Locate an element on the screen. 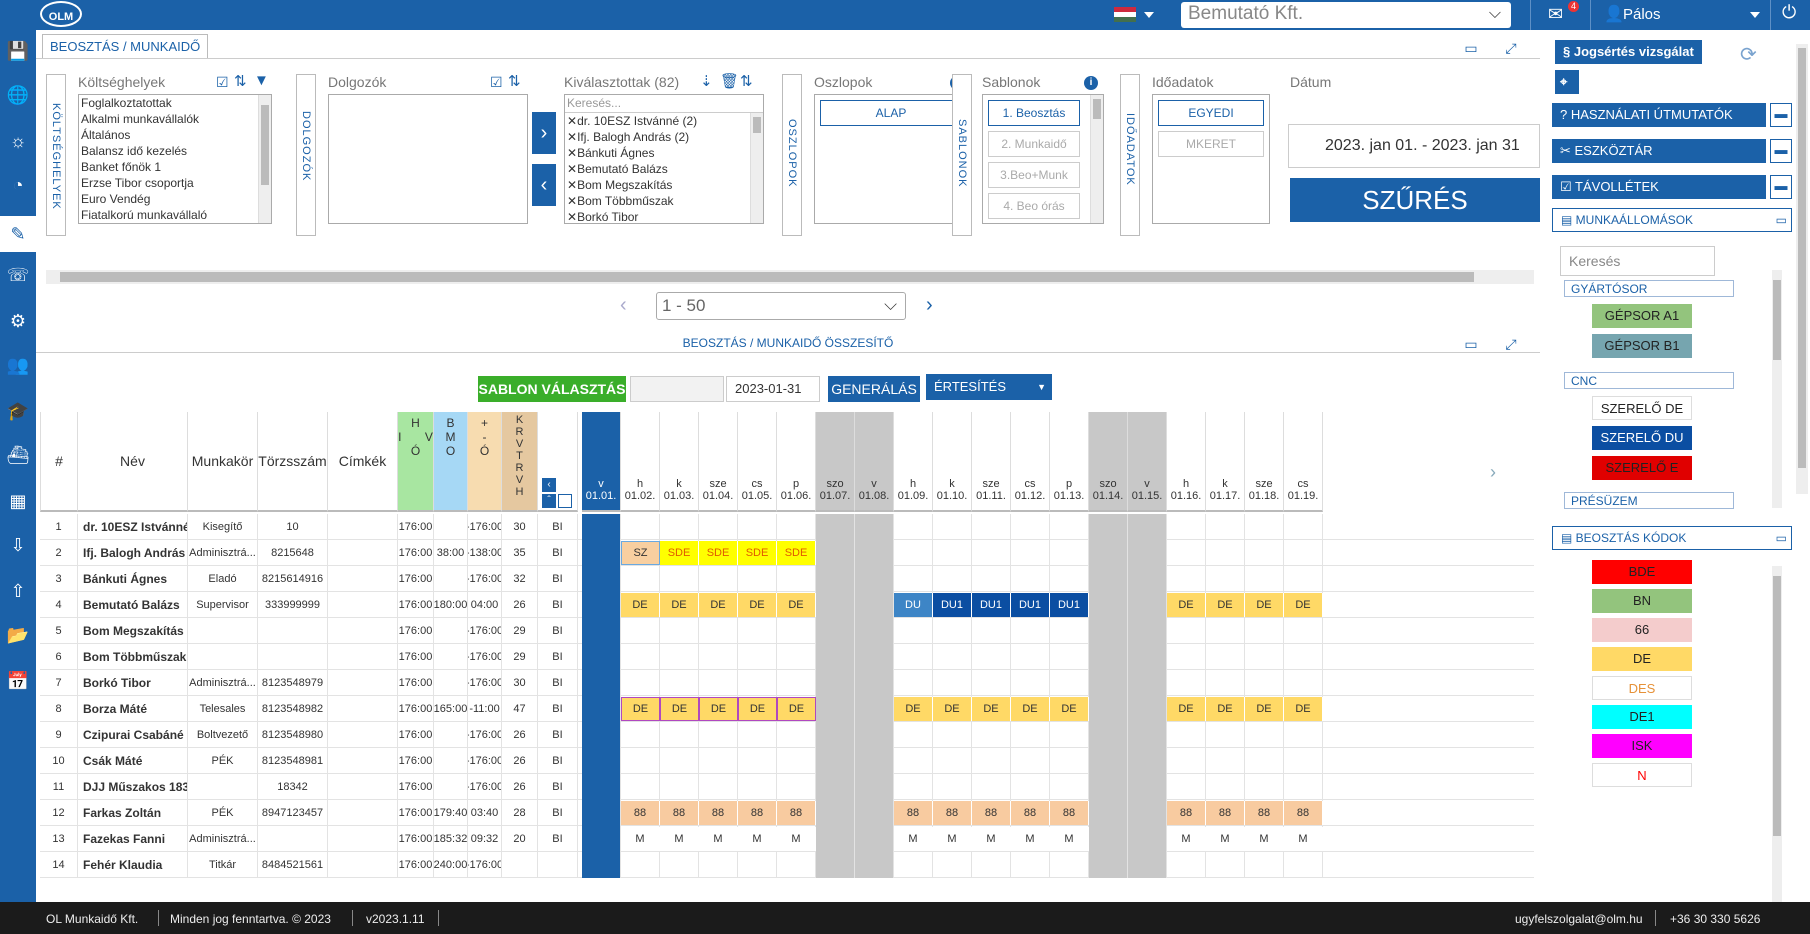 The image size is (1810, 934). users-icon: 👥 is located at coordinates (18, 365).